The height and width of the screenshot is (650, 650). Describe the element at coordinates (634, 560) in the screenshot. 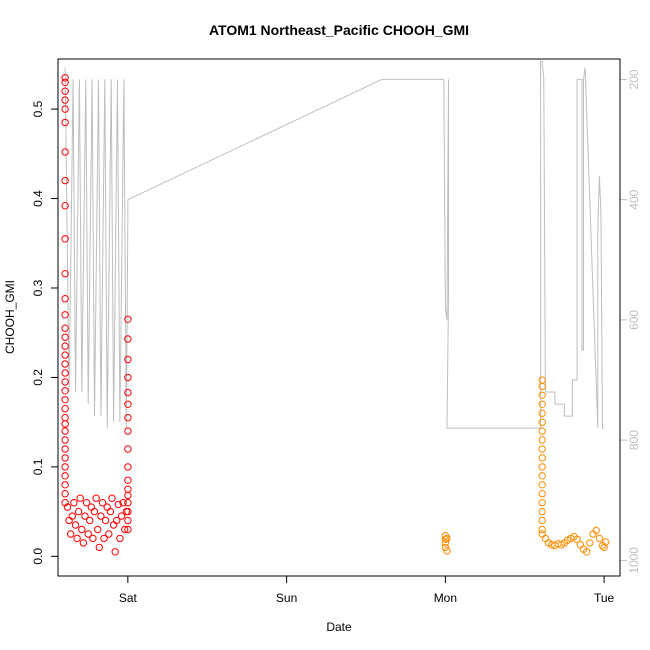

I see `y2-tick-label: 1000` at that location.